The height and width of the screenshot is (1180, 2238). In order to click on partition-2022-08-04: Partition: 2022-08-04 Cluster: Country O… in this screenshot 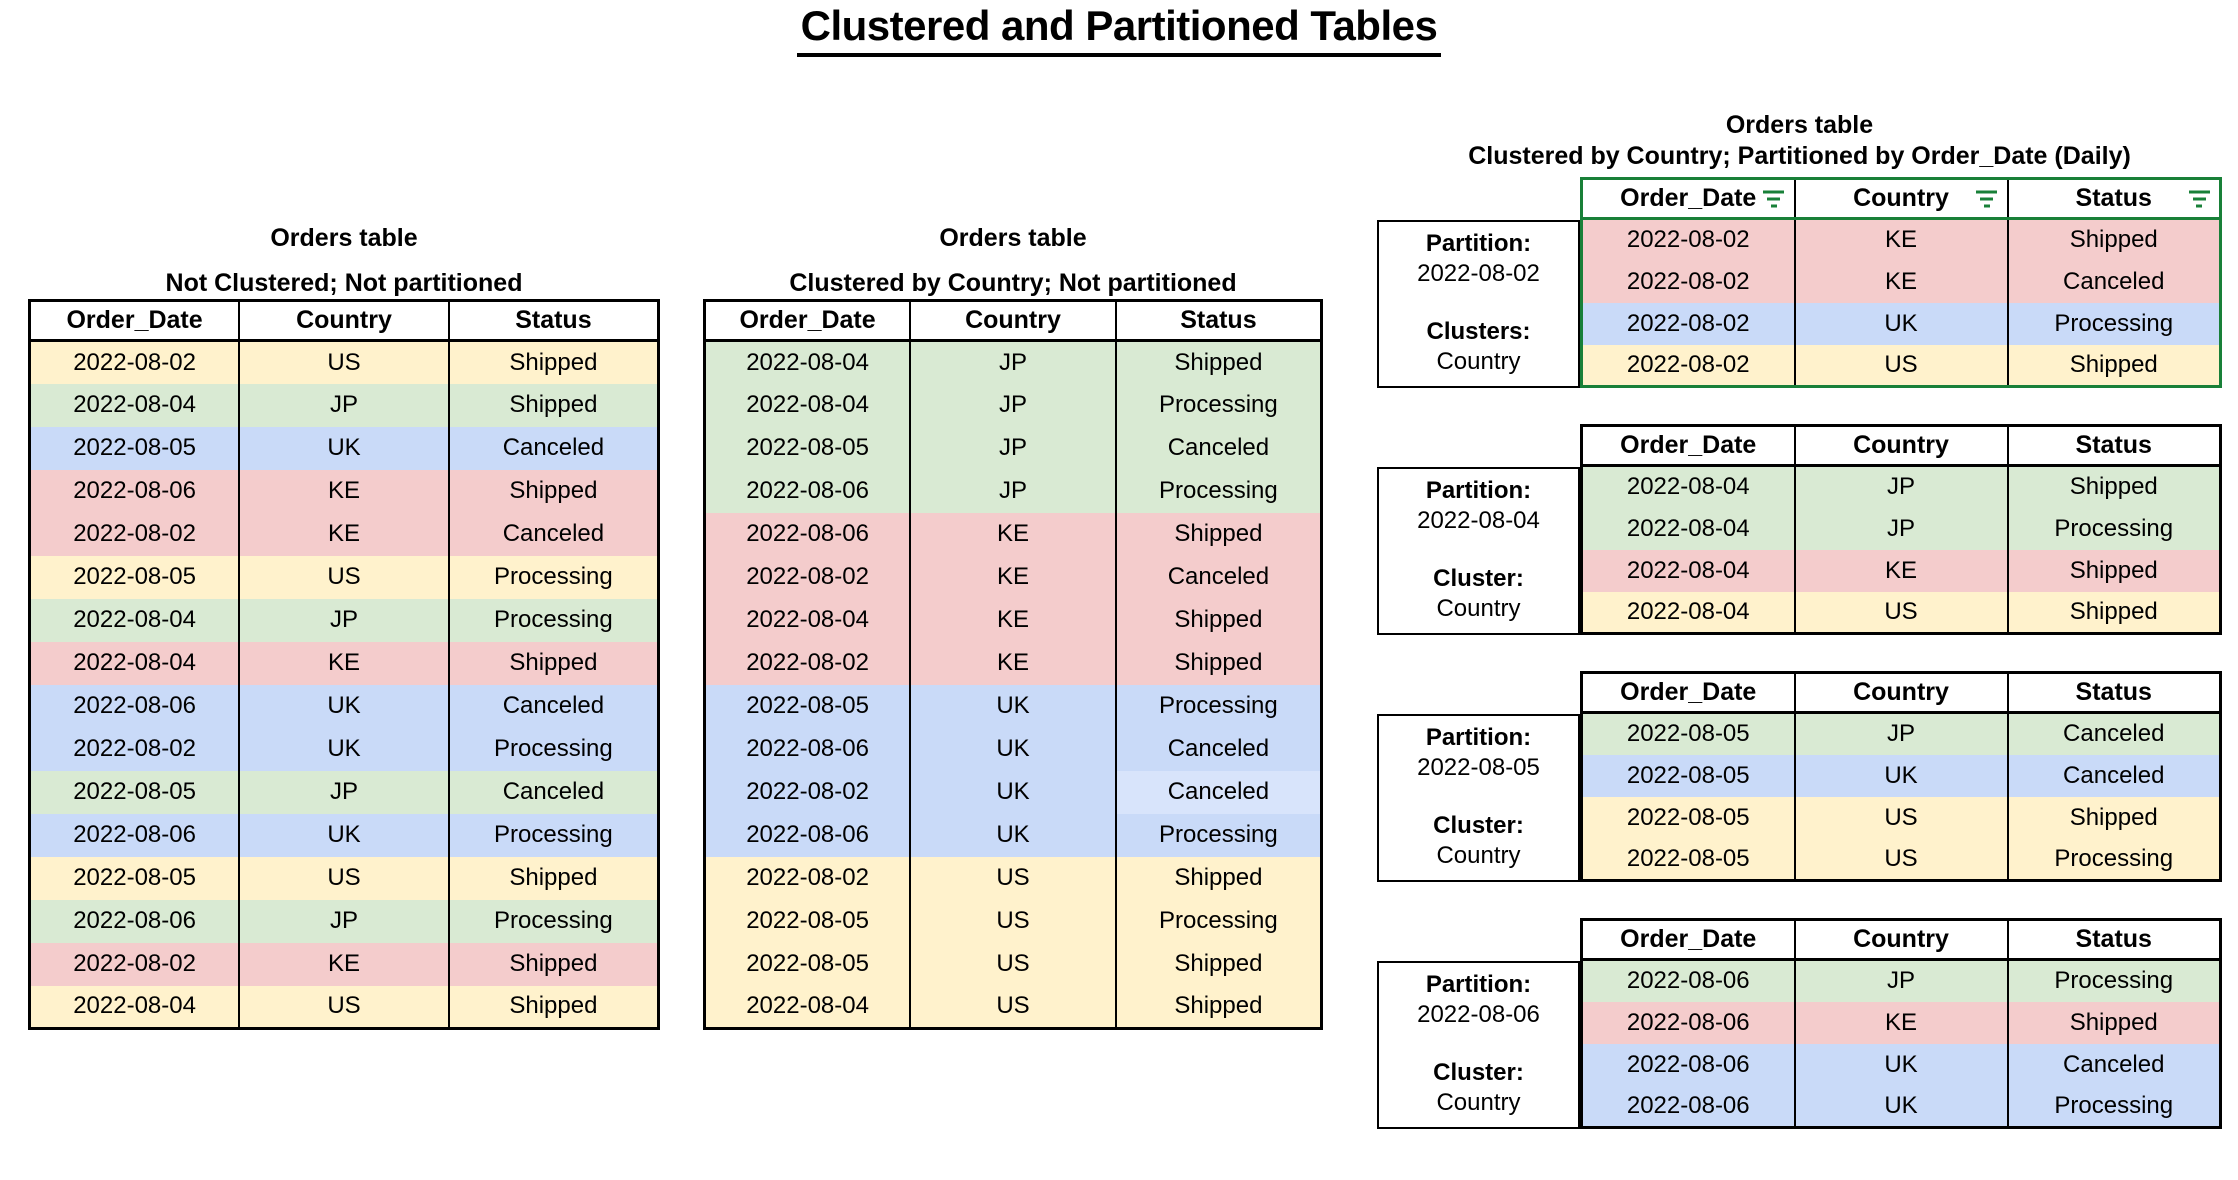, I will do `click(1799, 529)`.